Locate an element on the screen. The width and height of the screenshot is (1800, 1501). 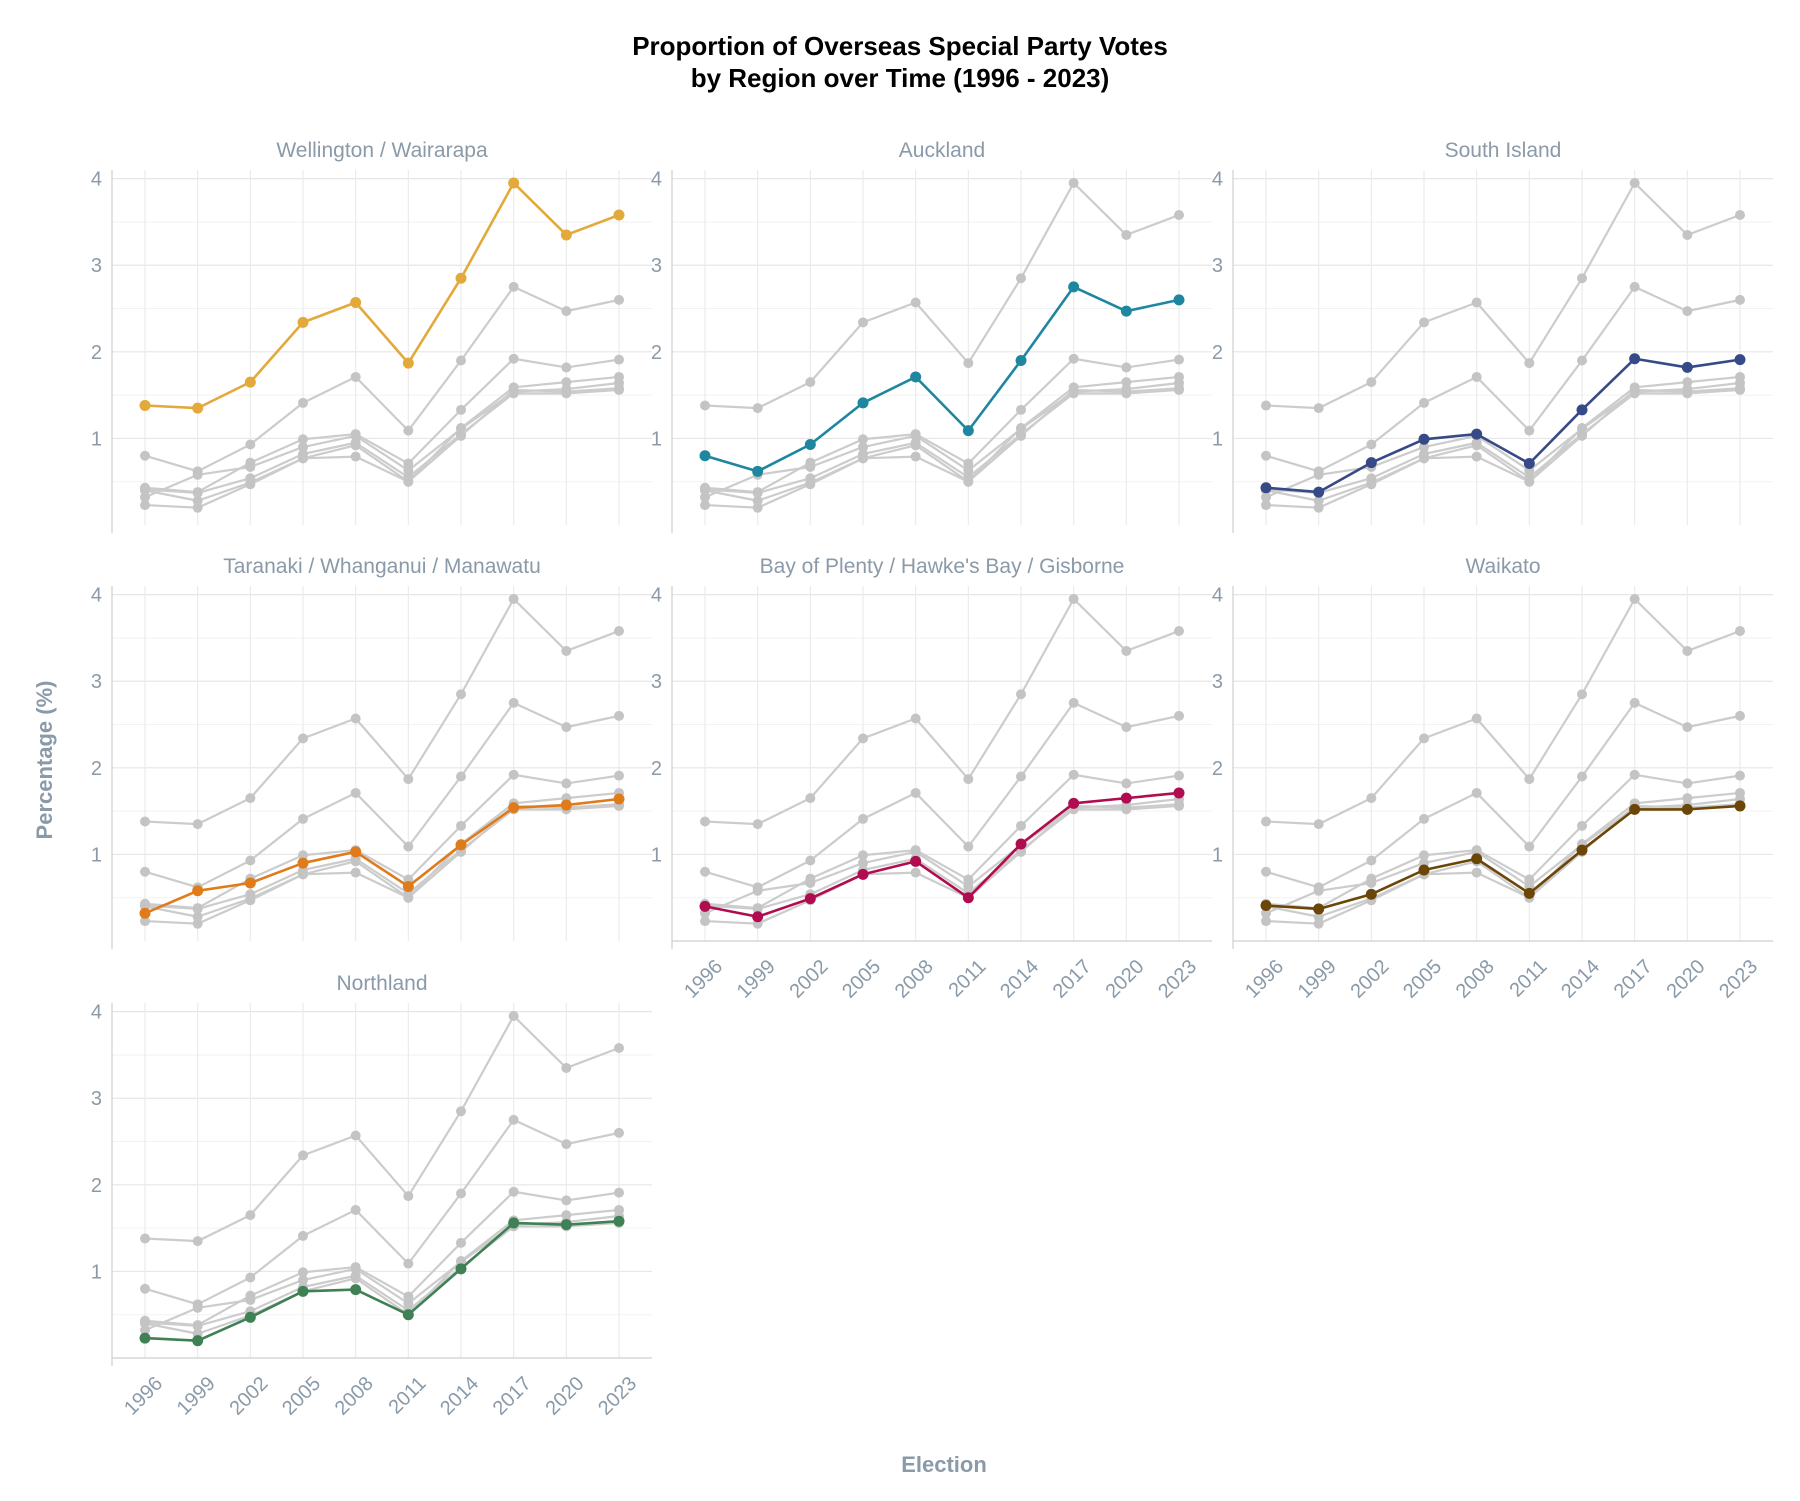
panel-title: Wellington / Wairarapa is located at coordinates (382, 150).